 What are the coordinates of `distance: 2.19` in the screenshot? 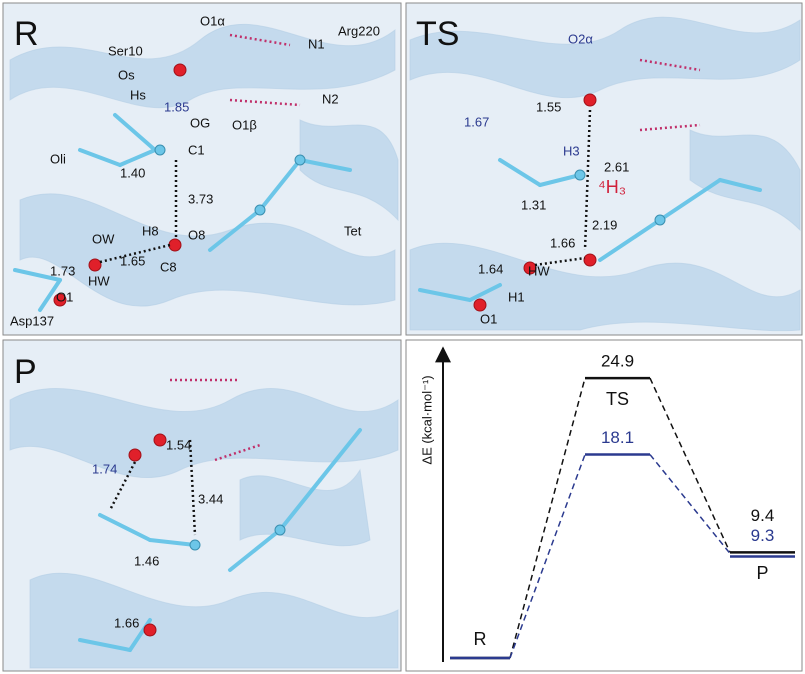 It's located at (604, 224).